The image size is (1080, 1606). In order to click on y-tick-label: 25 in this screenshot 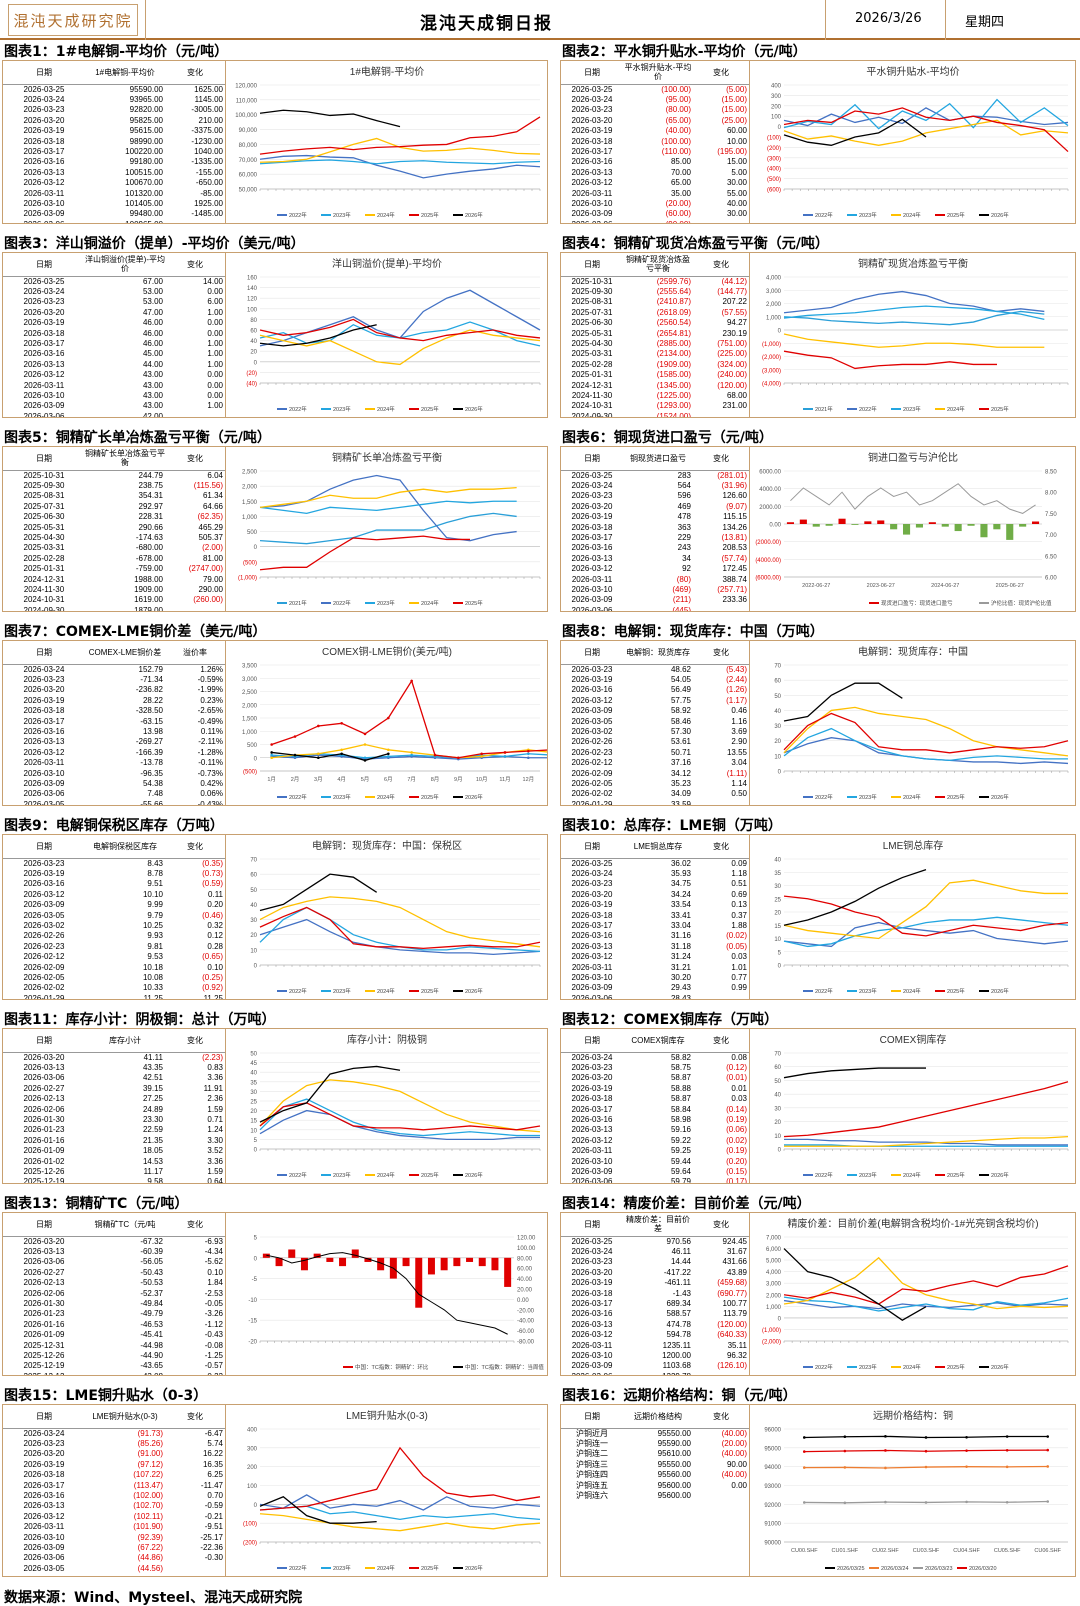, I will do `click(253, 1103)`.